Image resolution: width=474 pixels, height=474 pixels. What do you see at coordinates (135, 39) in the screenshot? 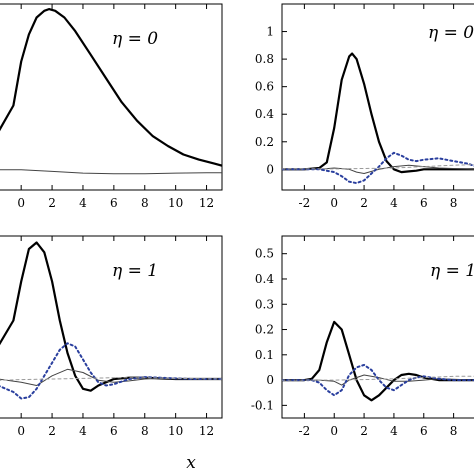
I see `eta-annotation: η = 0` at bounding box center [135, 39].